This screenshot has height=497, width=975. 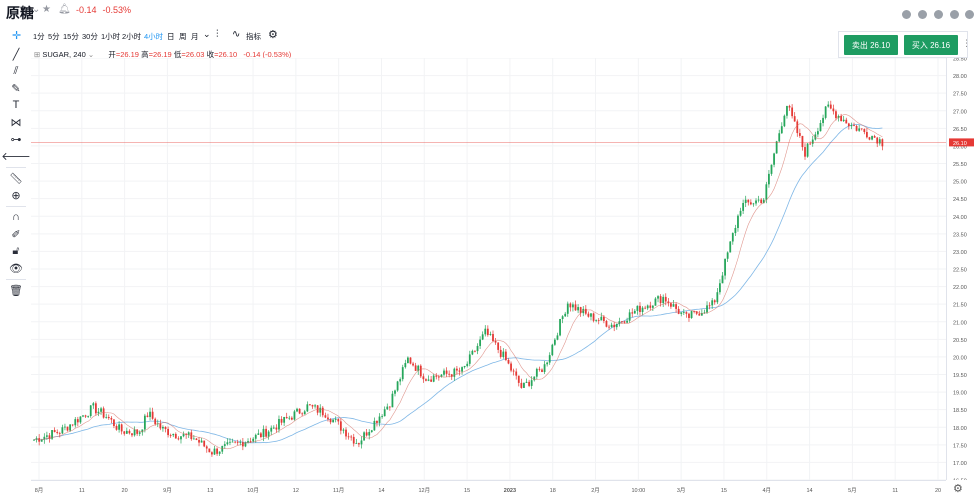 I want to click on ruler-icon: 📏︎, so click(x=16, y=178).